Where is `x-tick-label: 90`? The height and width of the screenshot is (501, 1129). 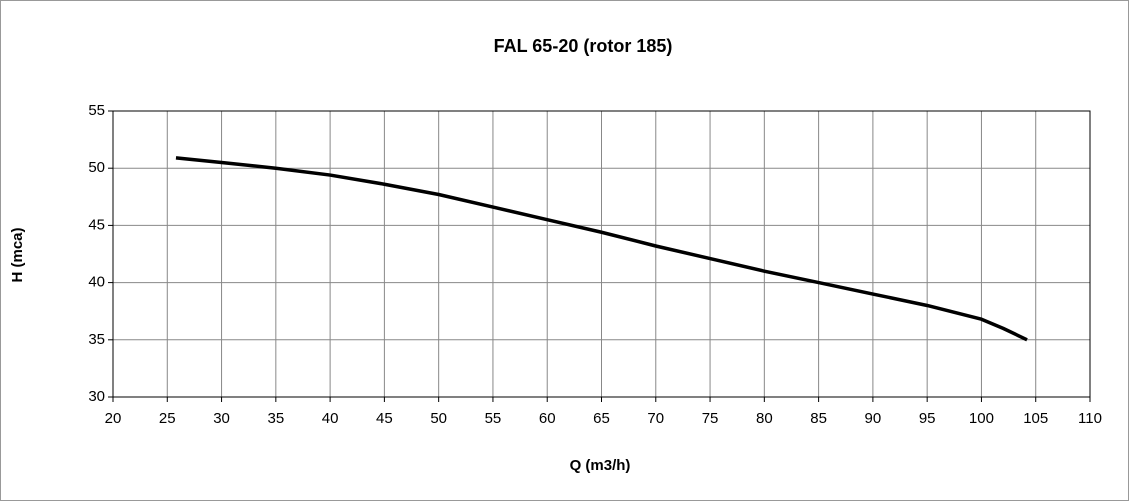 x-tick-label: 90 is located at coordinates (873, 418).